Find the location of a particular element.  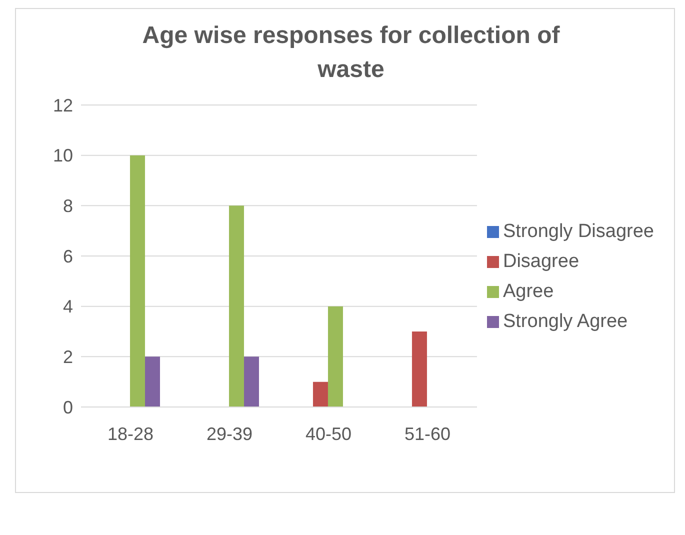

y-tick-label: 6 is located at coordinates (67, 256).